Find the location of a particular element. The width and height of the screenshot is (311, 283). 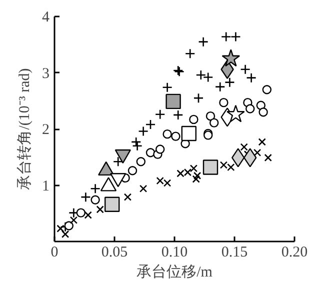

x-axis-title: 承台位移/m is located at coordinates (174, 272).